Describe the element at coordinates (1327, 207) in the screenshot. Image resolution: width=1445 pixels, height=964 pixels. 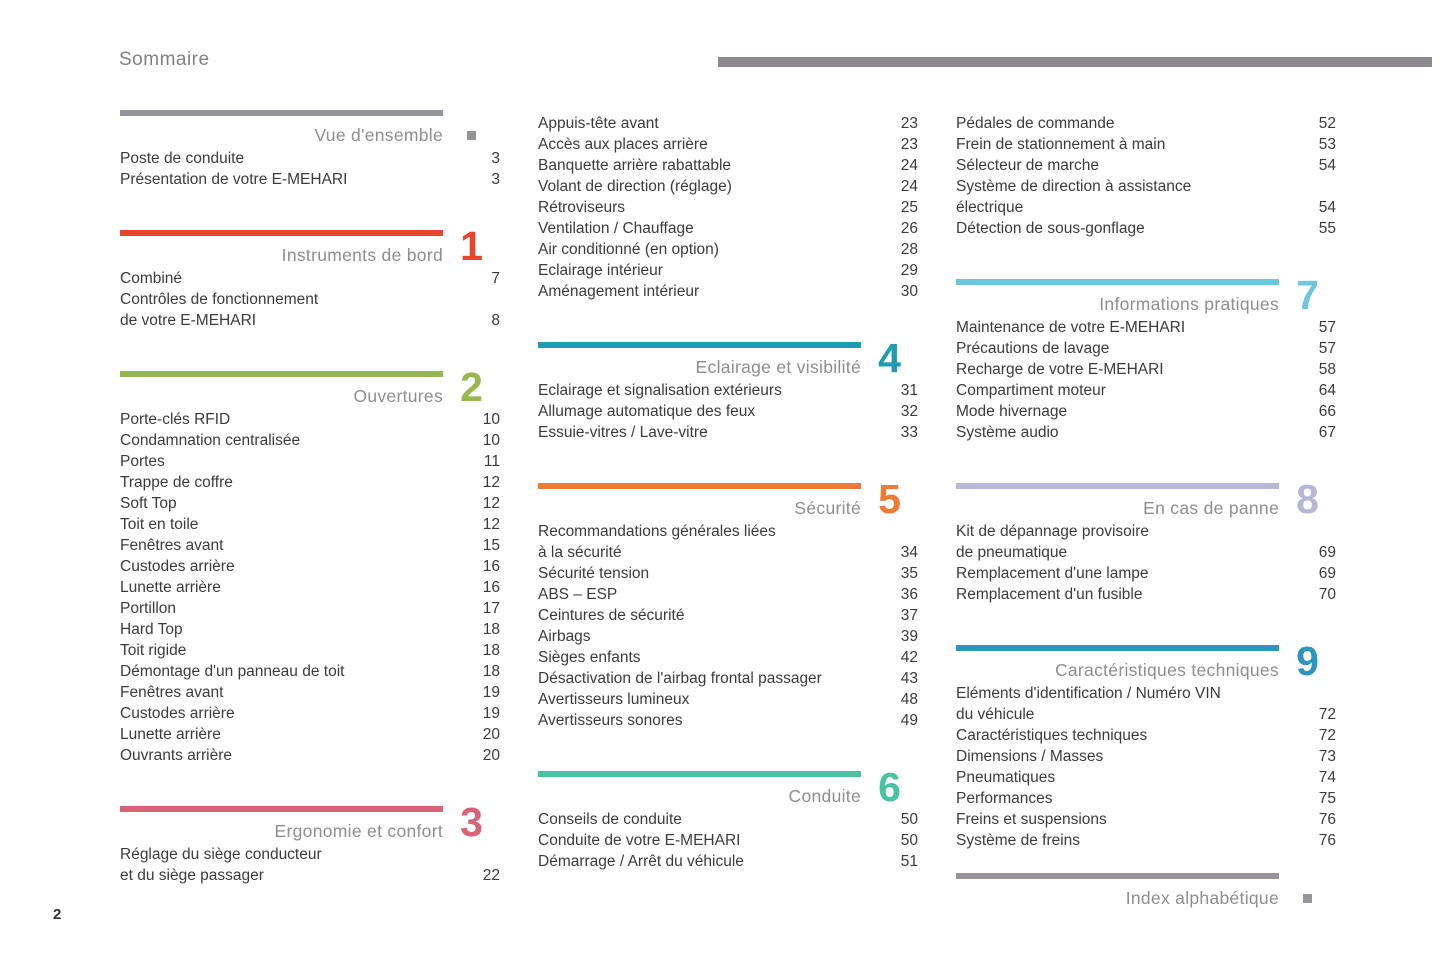
I see `entry-page: 54` at that location.